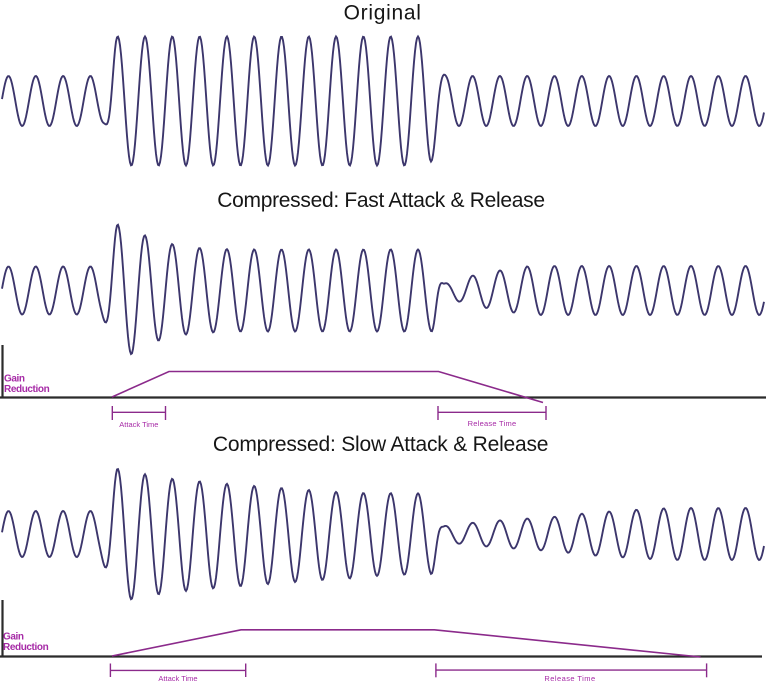 The image size is (768, 686). I want to click on svg-text:Compressed: Slow Attack & Rele: Compressed: Slow Attack & Release, so click(380, 444).